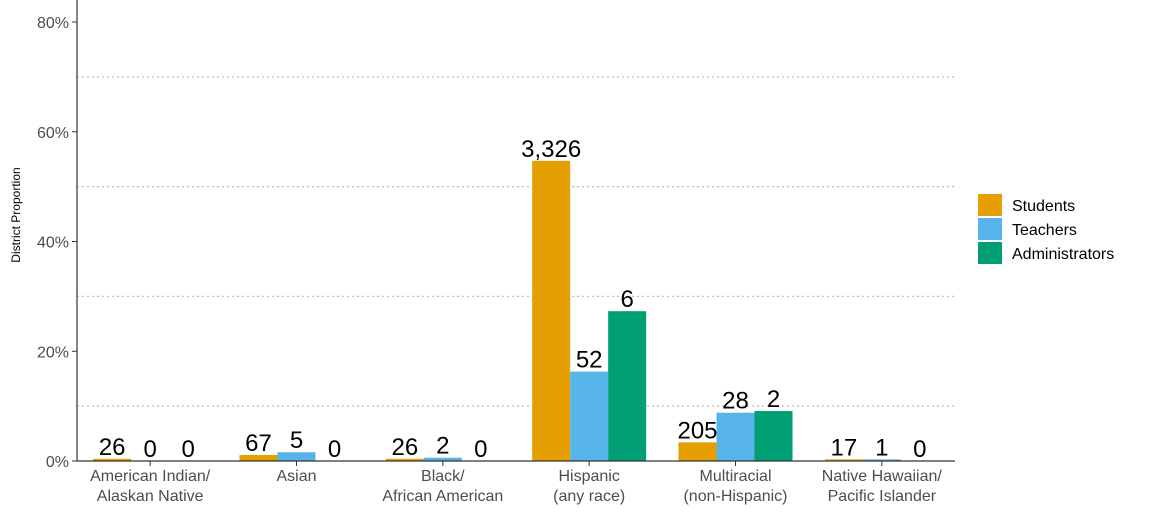 The image size is (1163, 515). What do you see at coordinates (53, 352) in the screenshot?
I see `y-tick-label: 20%` at bounding box center [53, 352].